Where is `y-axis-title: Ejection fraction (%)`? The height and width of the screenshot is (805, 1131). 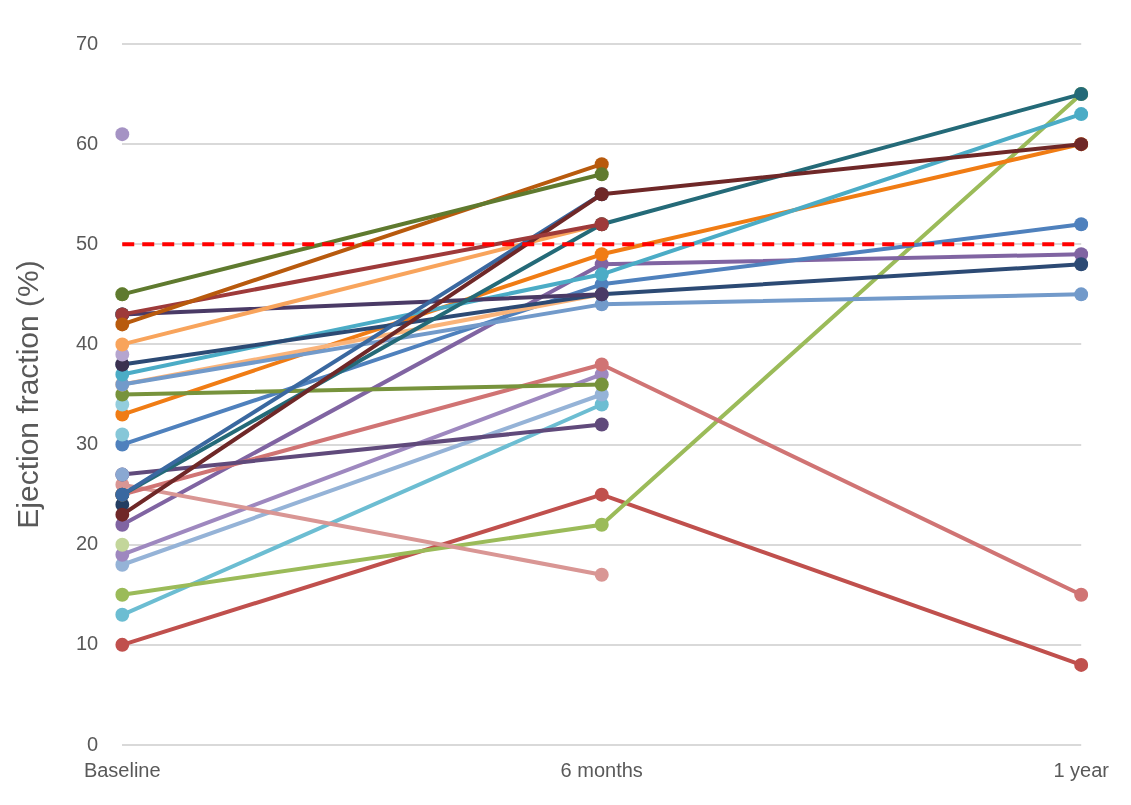
y-axis-title: Ejection fraction (%) is located at coordinates (28, 394).